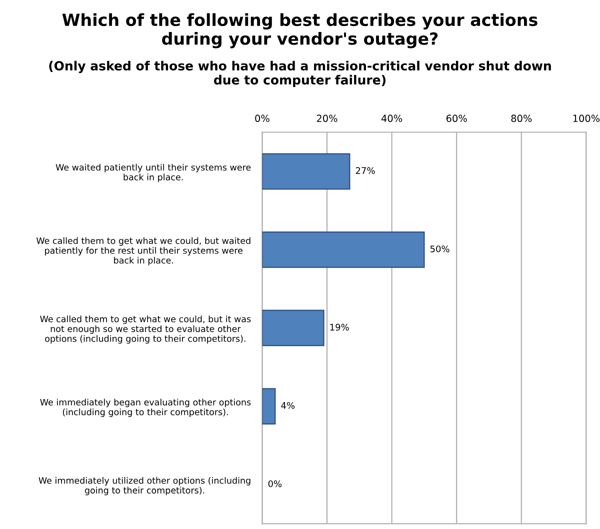  What do you see at coordinates (391, 118) in the screenshot?
I see `x-tick-label: 40%` at bounding box center [391, 118].